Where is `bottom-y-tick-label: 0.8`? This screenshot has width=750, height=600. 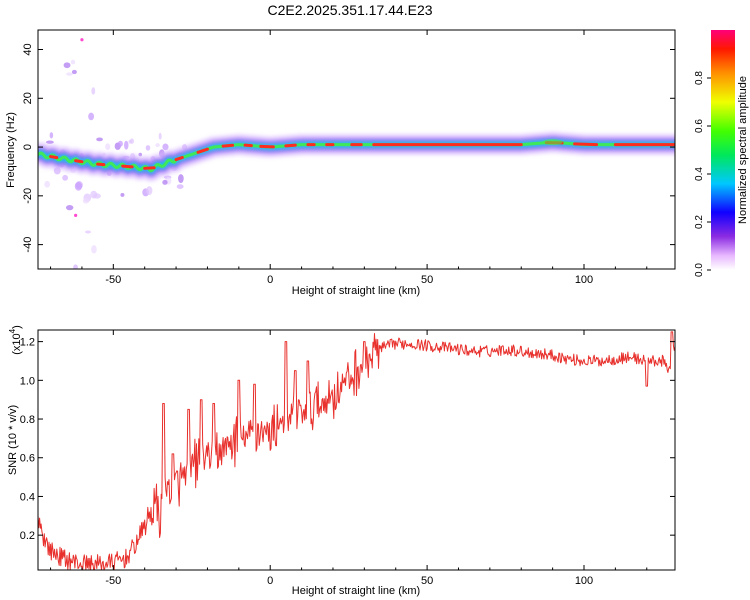
bottom-y-tick-label: 0.8 is located at coordinates (27, 420).